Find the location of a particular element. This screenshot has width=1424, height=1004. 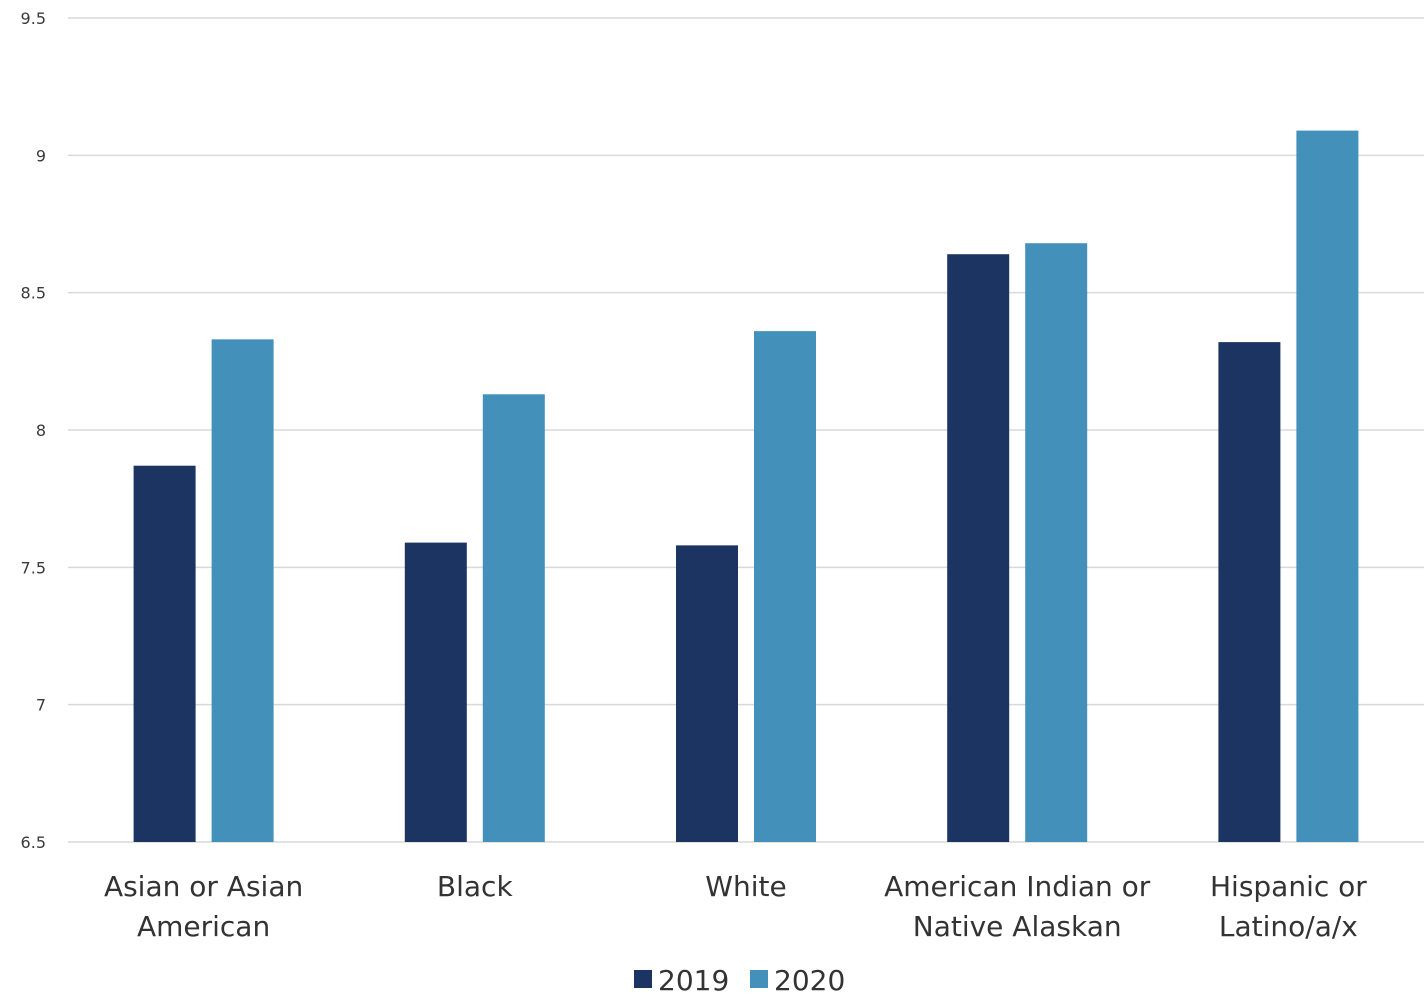

y-tick-label: 9 is located at coordinates (41, 155).